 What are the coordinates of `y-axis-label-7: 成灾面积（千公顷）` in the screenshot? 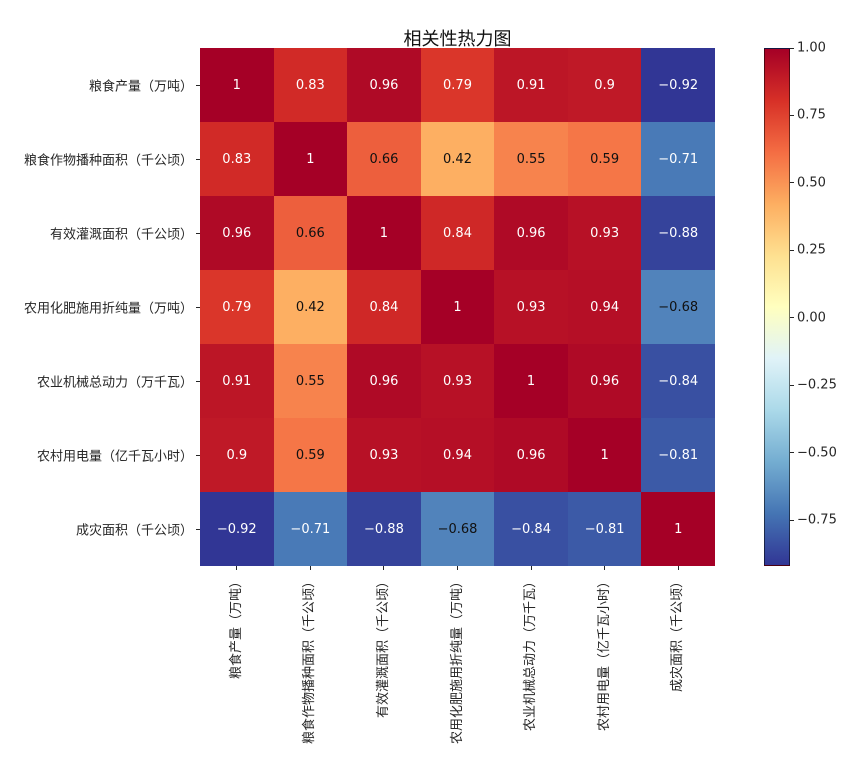 It's located at (134, 531).